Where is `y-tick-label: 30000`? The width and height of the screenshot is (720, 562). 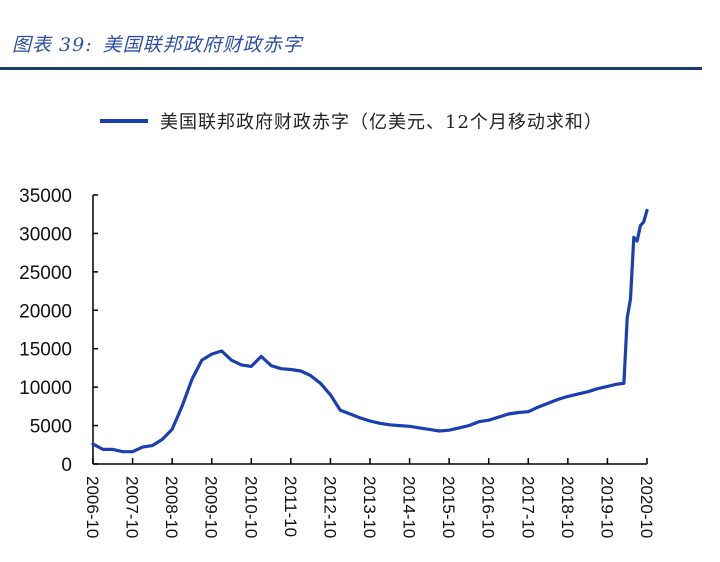 y-tick-label: 30000 is located at coordinates (45, 234).